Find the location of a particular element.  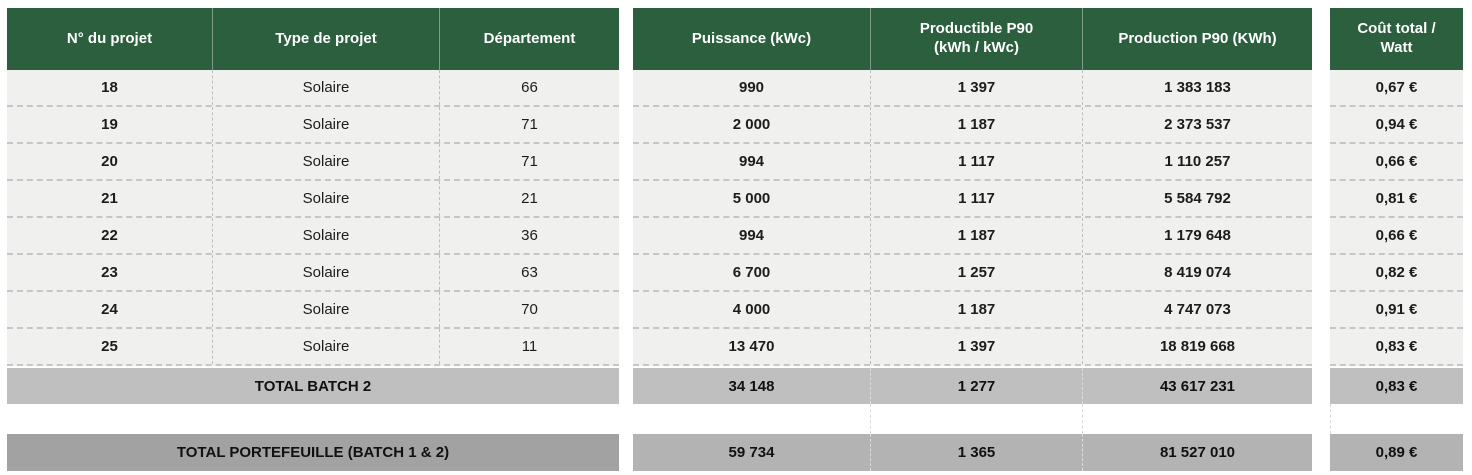

cell-power: 13 470 is located at coordinates (751, 346).